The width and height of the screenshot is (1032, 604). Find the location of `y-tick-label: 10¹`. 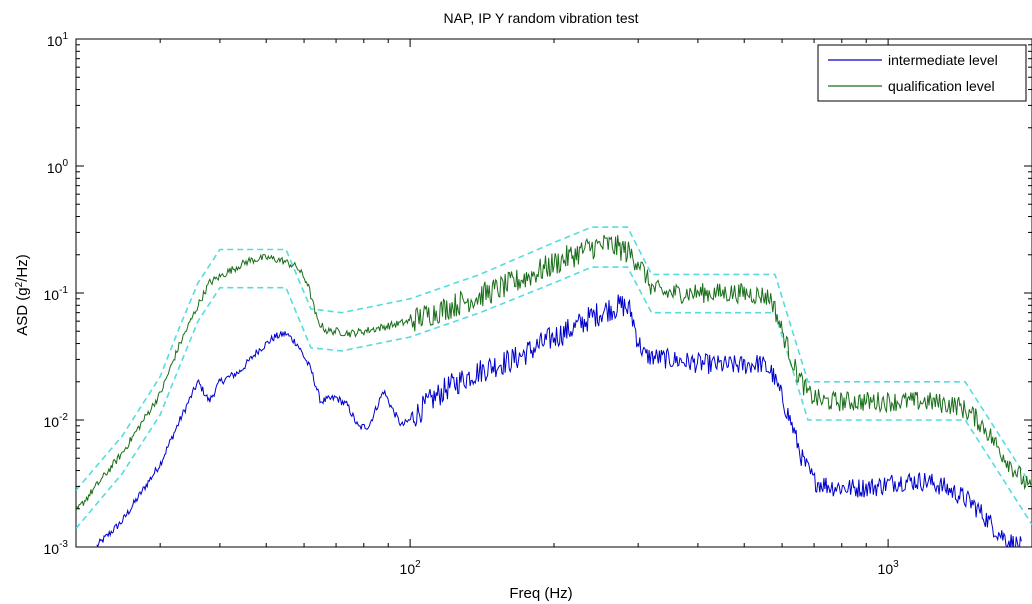

y-tick-label: 10¹ is located at coordinates (58, 40).